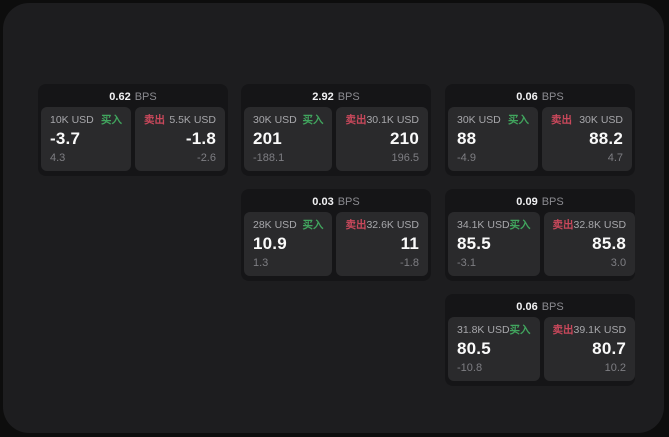 The height and width of the screenshot is (437, 669). I want to click on bps-header: 0.62 BPS, so click(133, 97).